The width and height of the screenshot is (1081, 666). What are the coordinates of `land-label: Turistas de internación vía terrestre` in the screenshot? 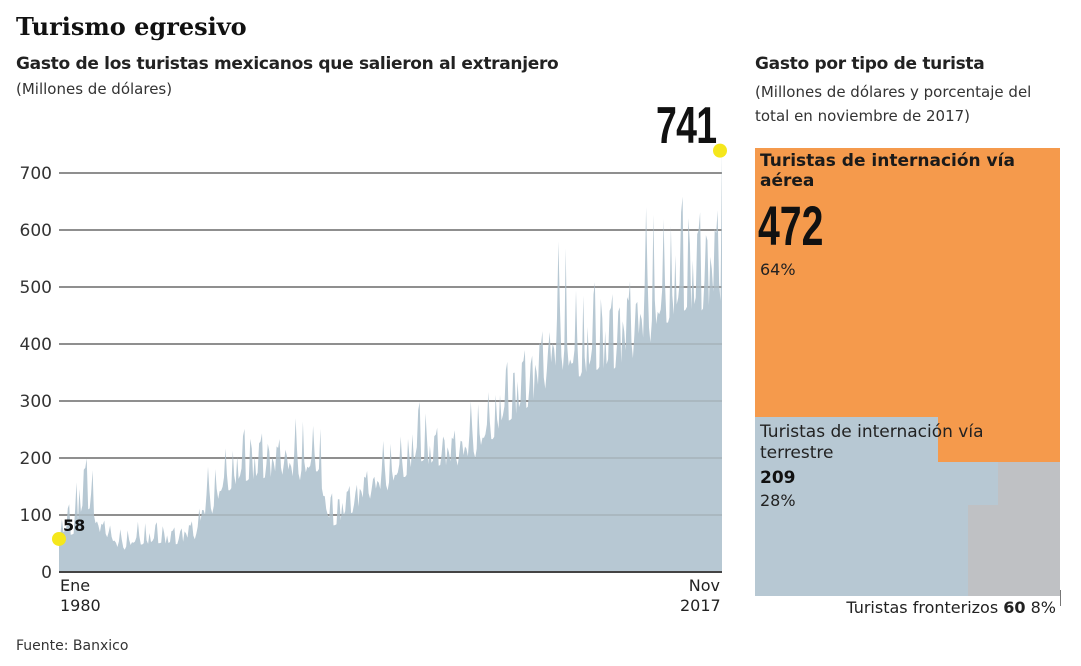 It's located at (872, 442).